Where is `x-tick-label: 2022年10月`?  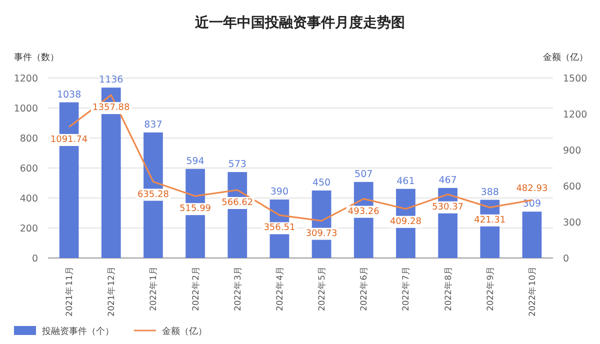 x-tick-label: 2022年10月 is located at coordinates (532, 291).